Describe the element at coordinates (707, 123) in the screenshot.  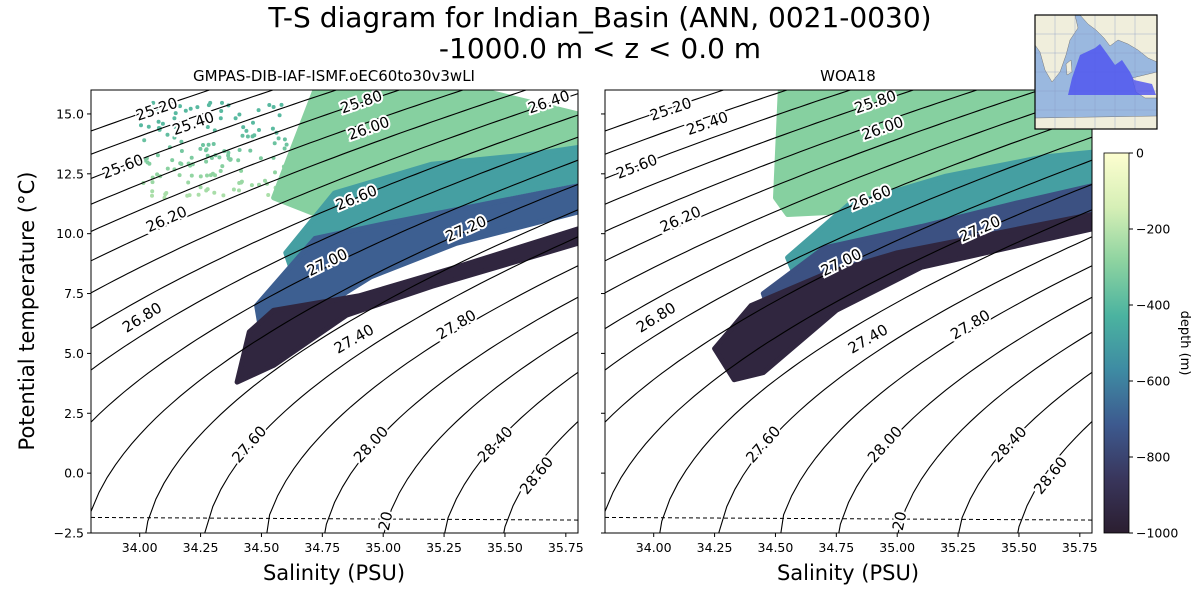
I see `contour-label: 25.40` at that location.